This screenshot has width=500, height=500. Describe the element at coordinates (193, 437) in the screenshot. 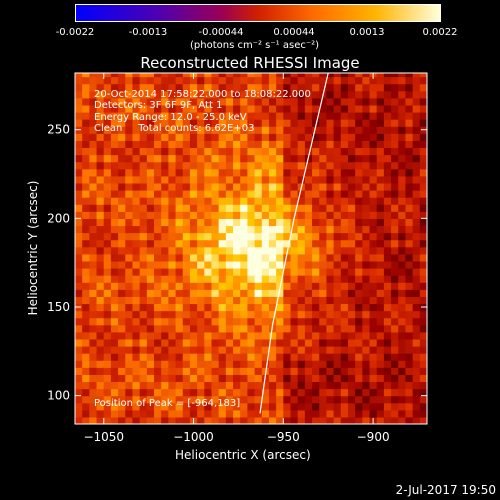

I see `x-tick-label: −1000` at that location.